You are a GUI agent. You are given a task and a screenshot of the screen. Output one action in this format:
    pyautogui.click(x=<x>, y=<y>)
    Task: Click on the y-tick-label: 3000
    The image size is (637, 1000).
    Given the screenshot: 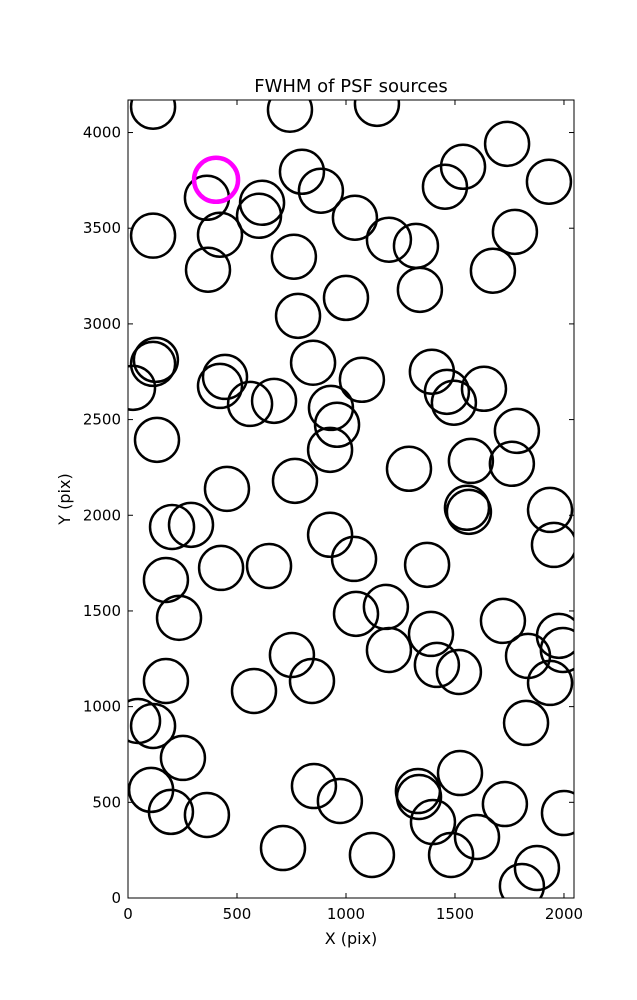 What is the action you would take?
    pyautogui.click(x=102, y=324)
    